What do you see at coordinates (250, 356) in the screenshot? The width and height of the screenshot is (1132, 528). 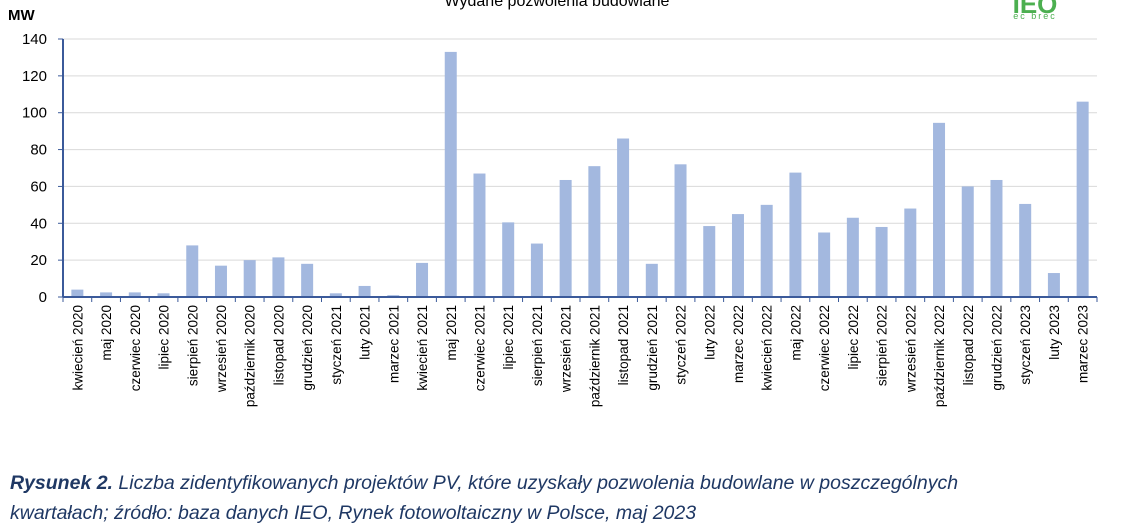 I see `x-tick-label: październik 2020` at bounding box center [250, 356].